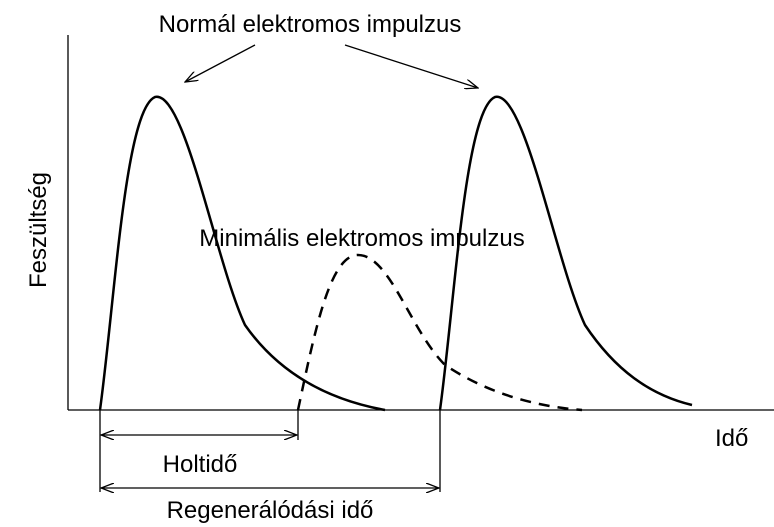  I want to click on minimal-pulse, so click(439, 332).